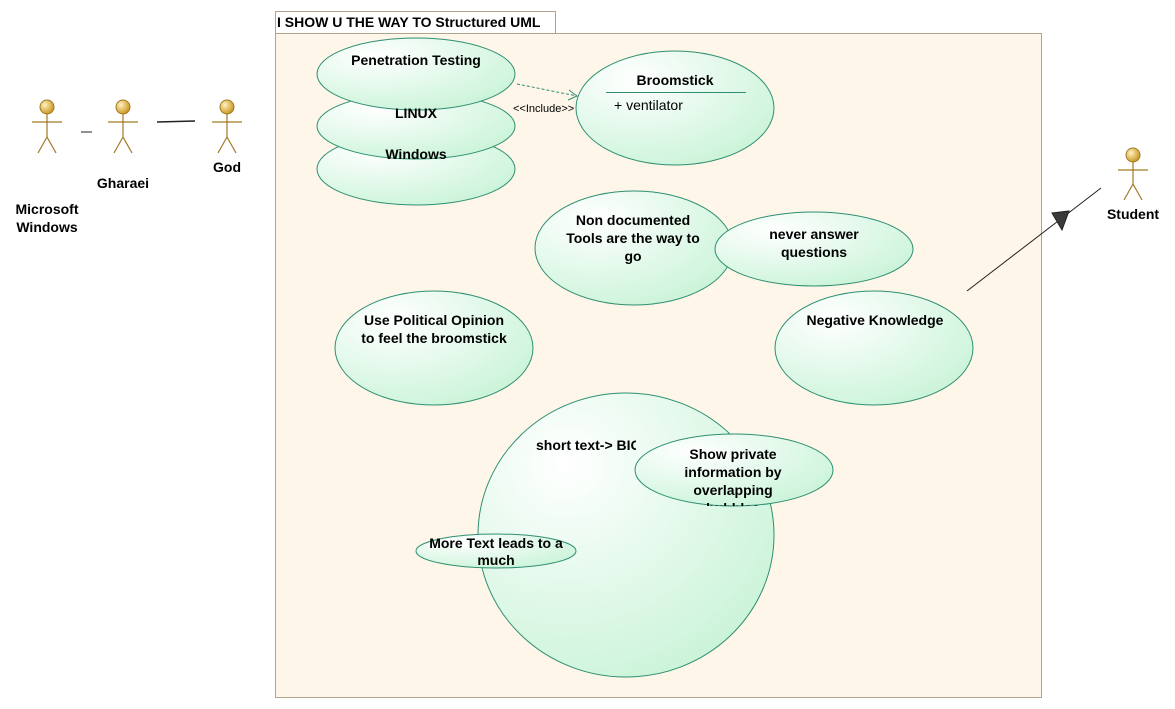 The width and height of the screenshot is (1175, 709). I want to click on include-dependency-line, so click(547, 90).